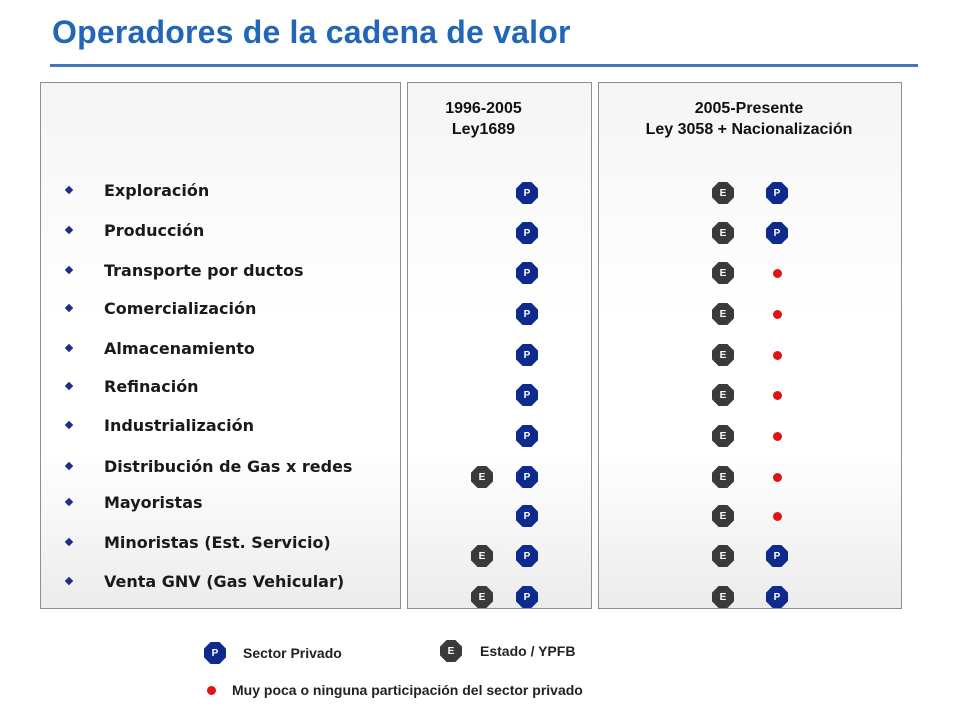 The height and width of the screenshot is (720, 960). I want to click on stage-label: Comercialización, so click(180, 308).